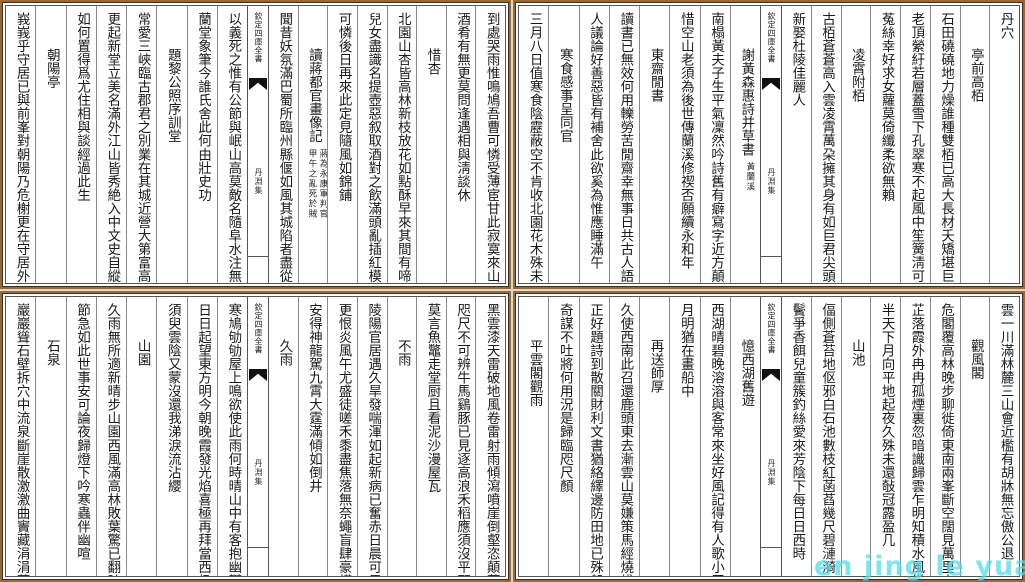  What do you see at coordinates (916, 147) in the screenshot?
I see `poem-line: 老頂縈紆若層蓋雪下孔翠寒不起風中笙簧淸可愛` at bounding box center [916, 147].